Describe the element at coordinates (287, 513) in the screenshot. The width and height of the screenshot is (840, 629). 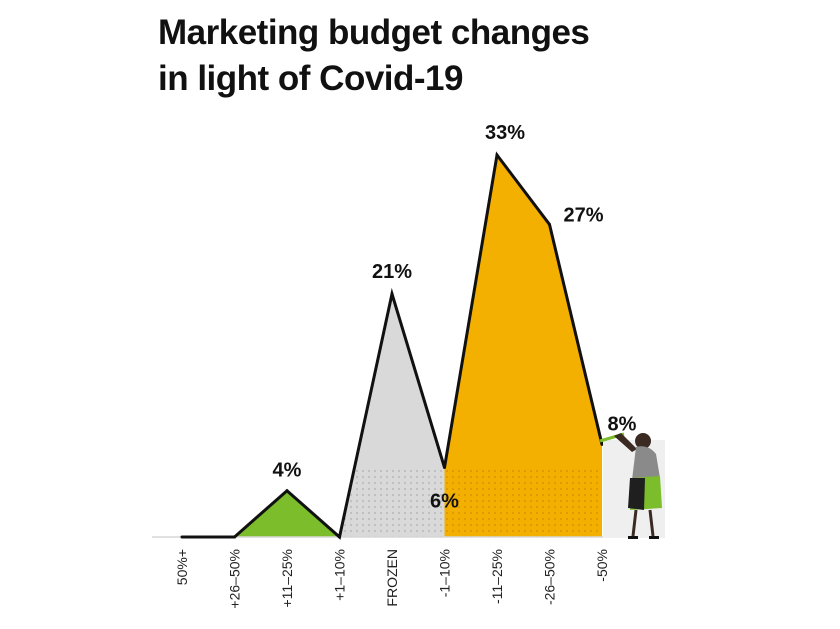
I see `area-segment-increase` at that location.